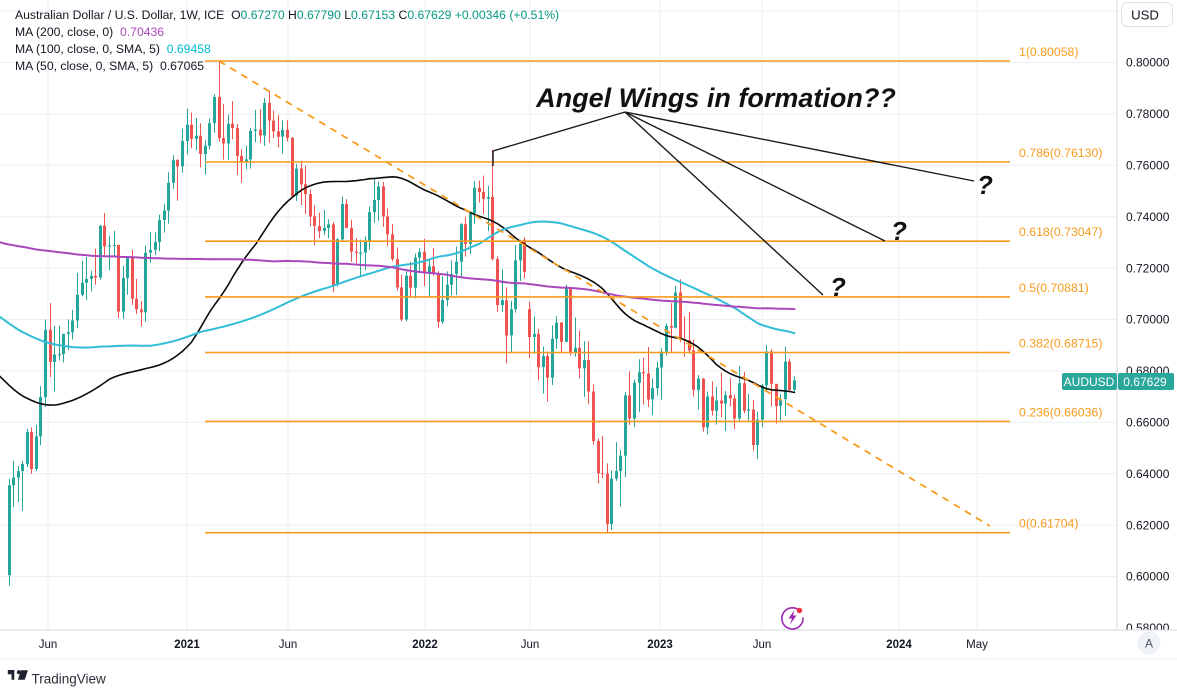 The height and width of the screenshot is (692, 1177). I want to click on svg-text: May, so click(977, 645).